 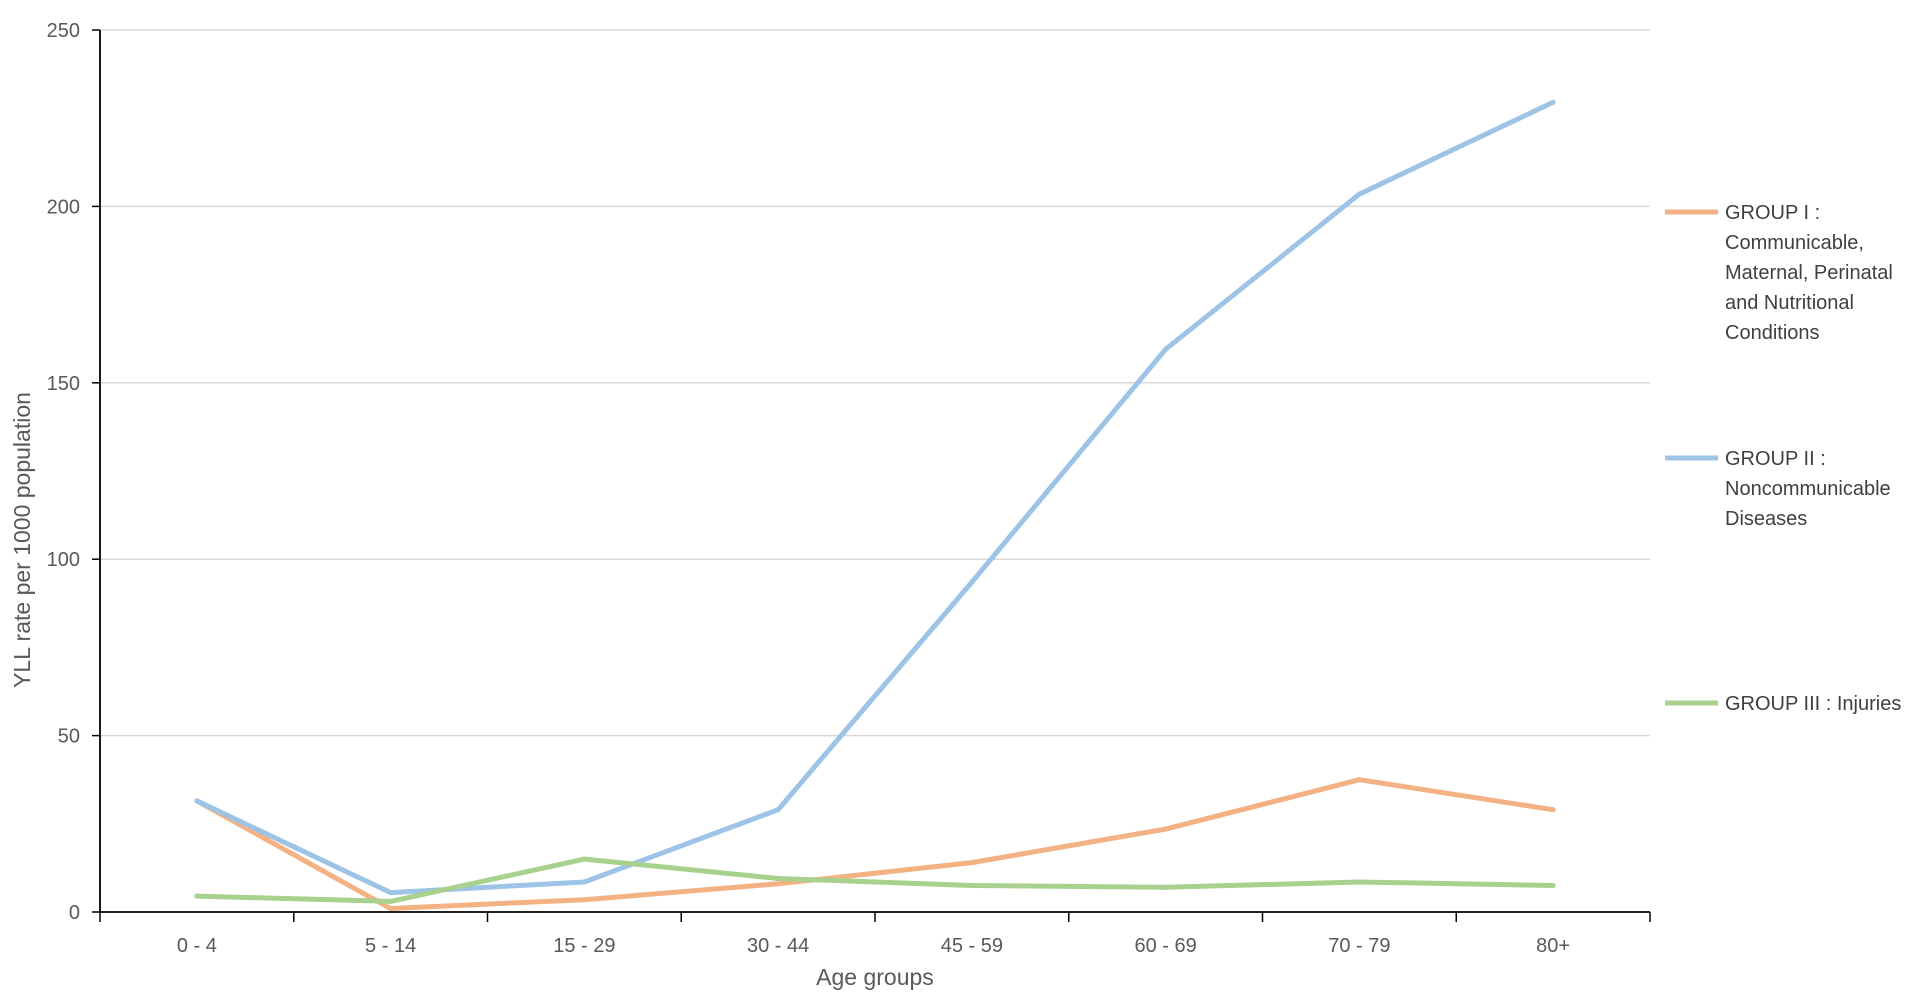 What do you see at coordinates (1794, 243) in the screenshot?
I see `legend-label: Communicable,` at bounding box center [1794, 243].